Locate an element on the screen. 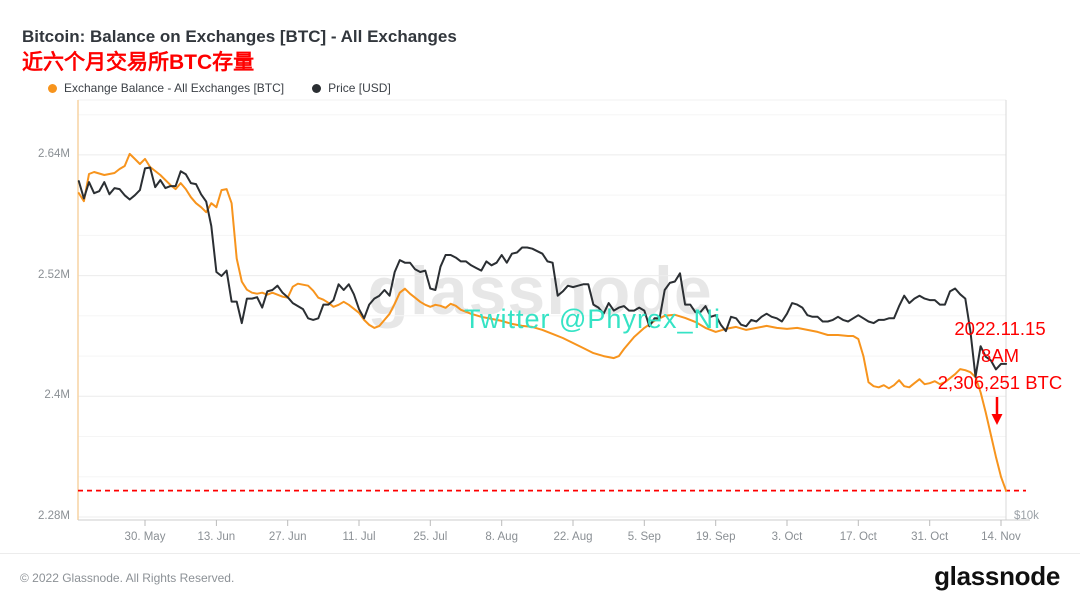 This screenshot has width=1080, height=608. x-axis-tick-label: 11. Jul is located at coordinates (359, 537).